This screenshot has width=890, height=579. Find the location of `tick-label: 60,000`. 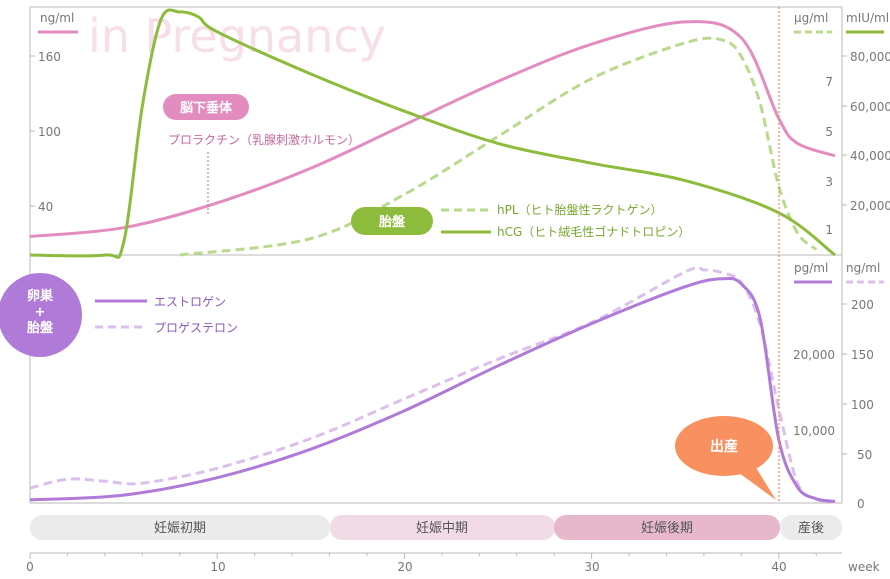

tick-label: 60,000 is located at coordinates (870, 107).